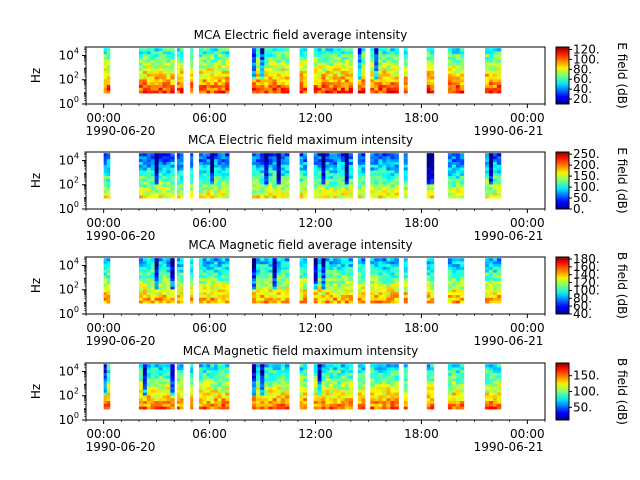 This screenshot has height=480, width=640. Describe the element at coordinates (301, 35) in the screenshot. I see `panel-title: MCA Electric field average intensity` at that location.